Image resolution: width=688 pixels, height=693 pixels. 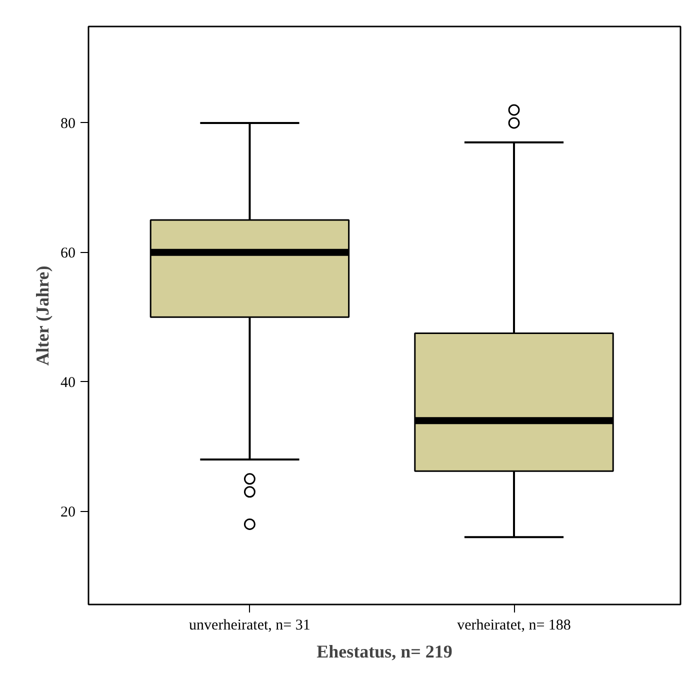 What do you see at coordinates (68, 382) in the screenshot?
I see `y-tick-label: 40` at bounding box center [68, 382].